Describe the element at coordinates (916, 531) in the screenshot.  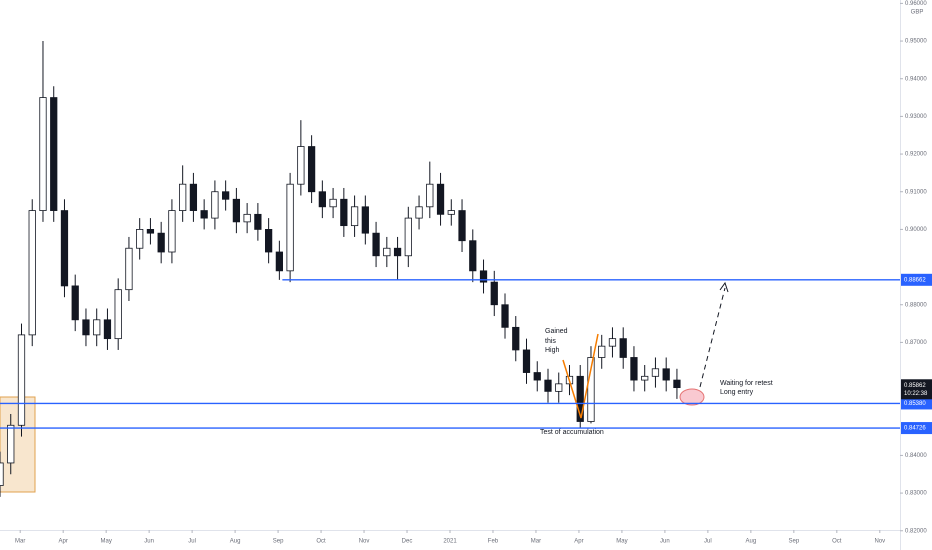
I see `y-tick-label: 0.82000` at that location.